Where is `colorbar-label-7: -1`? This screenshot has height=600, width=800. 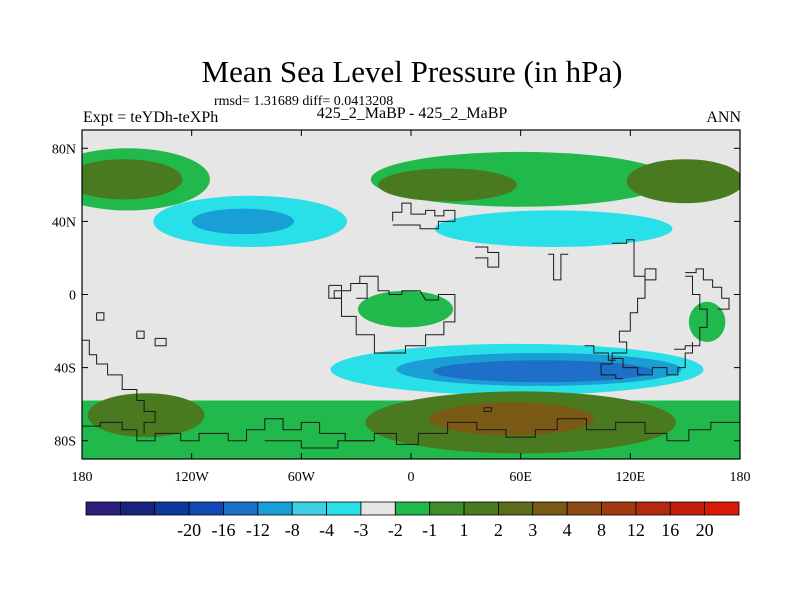 colorbar-label-7: -1 is located at coordinates (429, 530).